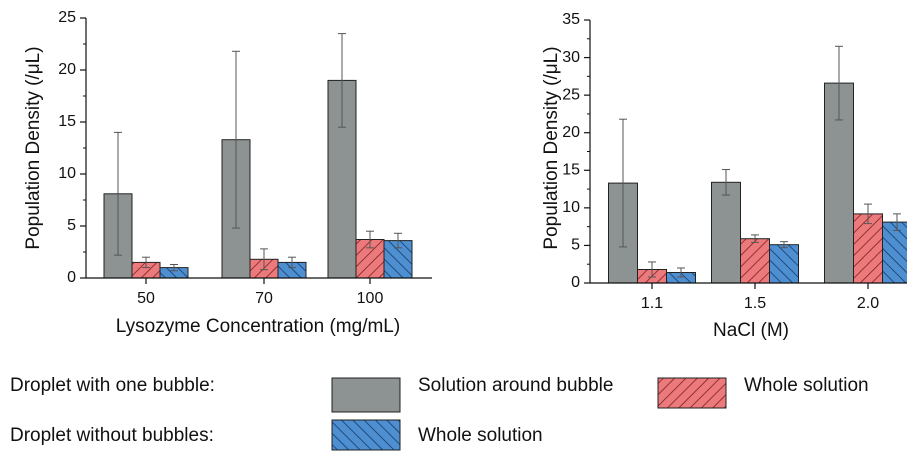 The height and width of the screenshot is (453, 907). I want to click on y-axis-label-nacl: Population Density (/μL), so click(551, 147).